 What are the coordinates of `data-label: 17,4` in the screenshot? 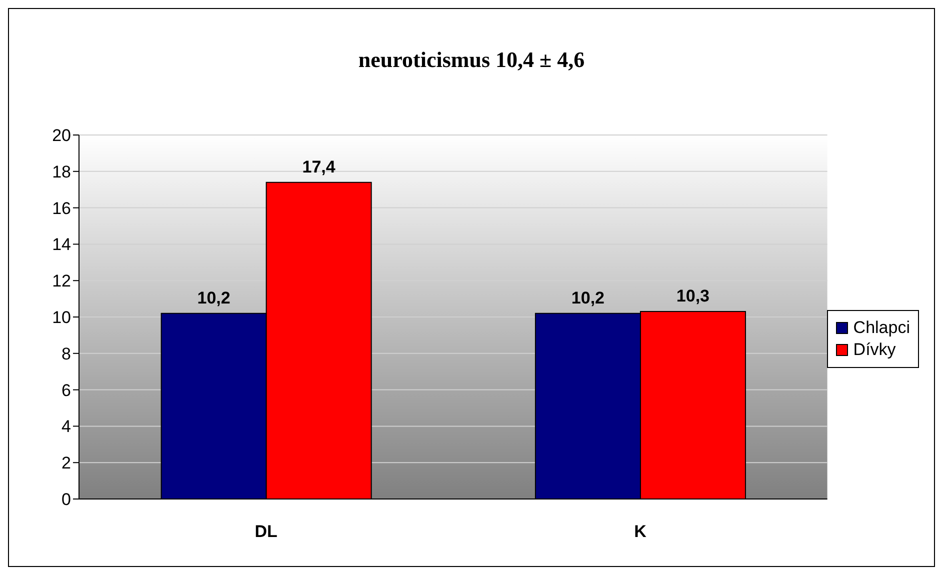 It's located at (319, 166).